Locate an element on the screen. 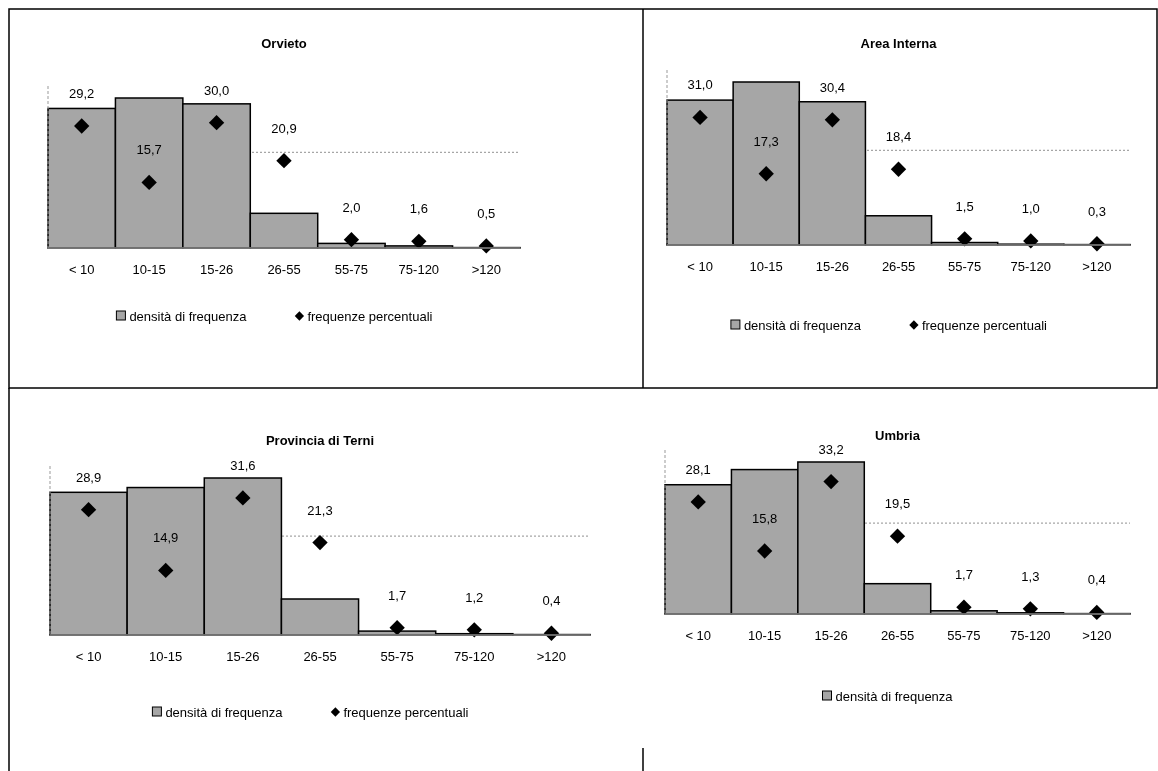 The image size is (1158, 771). data-label: 0,5 is located at coordinates (486, 213).